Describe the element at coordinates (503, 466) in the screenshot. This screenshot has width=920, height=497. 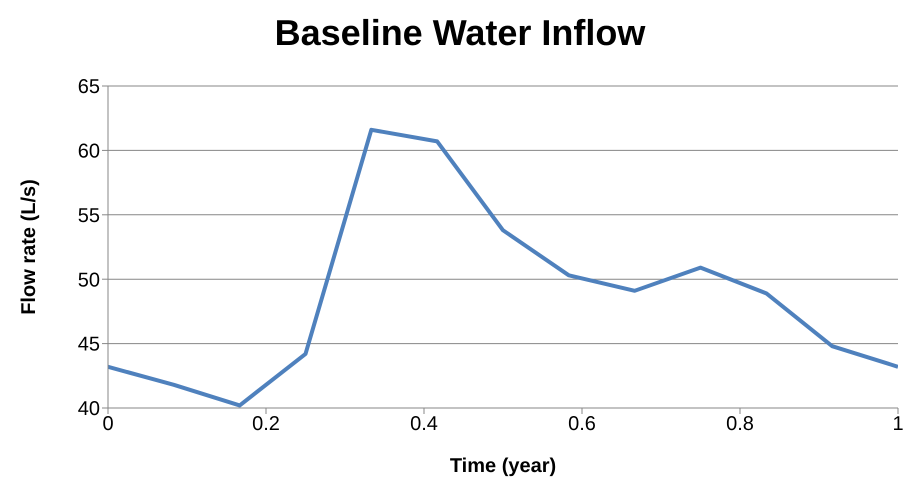
I see `x-axis-title: Time (year)` at that location.